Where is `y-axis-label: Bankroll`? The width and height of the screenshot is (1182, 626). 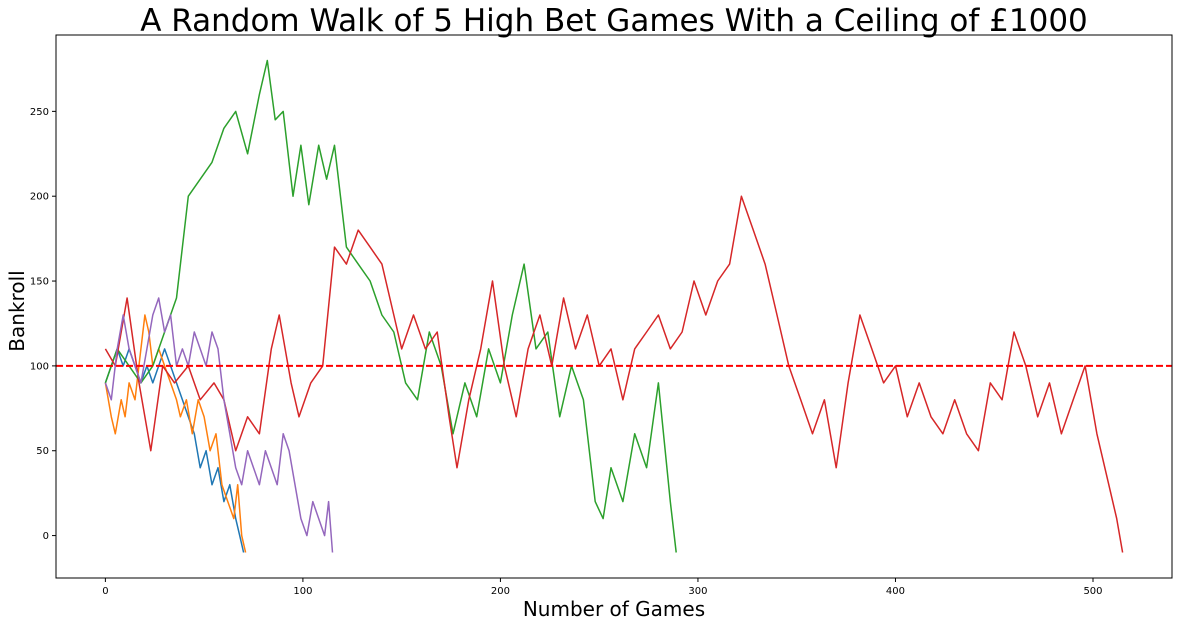
y-axis-label: Bankroll is located at coordinates (17, 310).